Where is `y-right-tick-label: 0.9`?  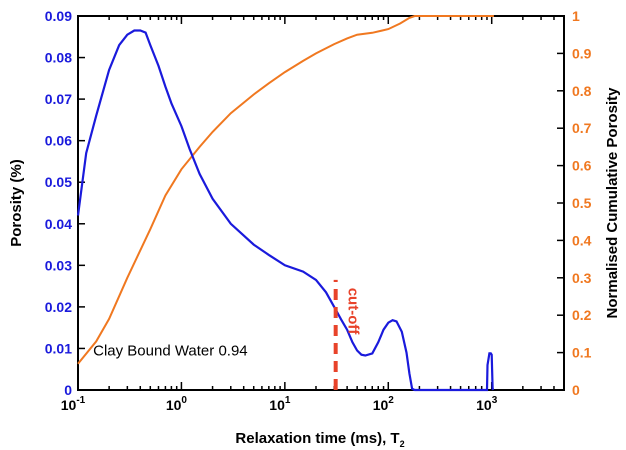
y-right-tick-label: 0.9 is located at coordinates (582, 53).